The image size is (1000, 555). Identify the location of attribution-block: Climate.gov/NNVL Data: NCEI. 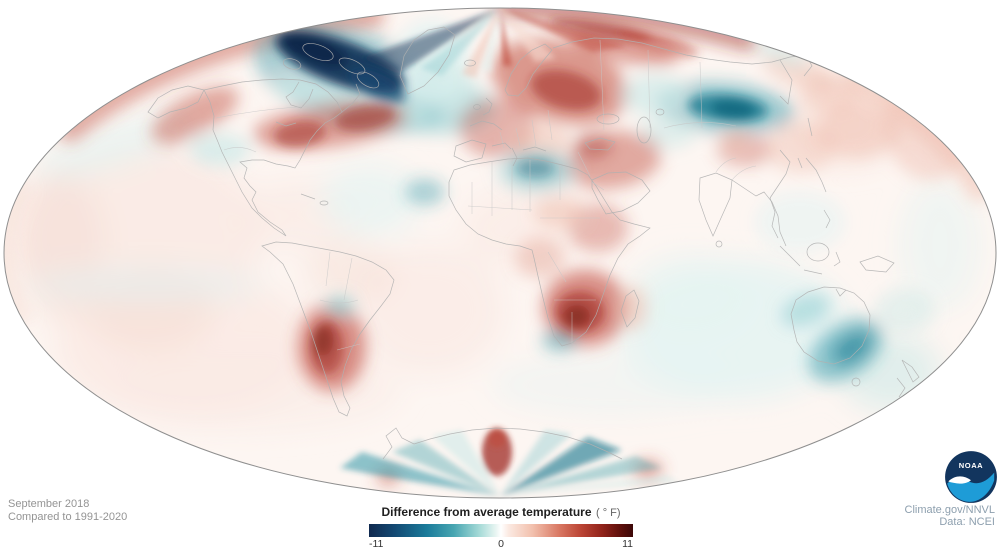
(950, 516).